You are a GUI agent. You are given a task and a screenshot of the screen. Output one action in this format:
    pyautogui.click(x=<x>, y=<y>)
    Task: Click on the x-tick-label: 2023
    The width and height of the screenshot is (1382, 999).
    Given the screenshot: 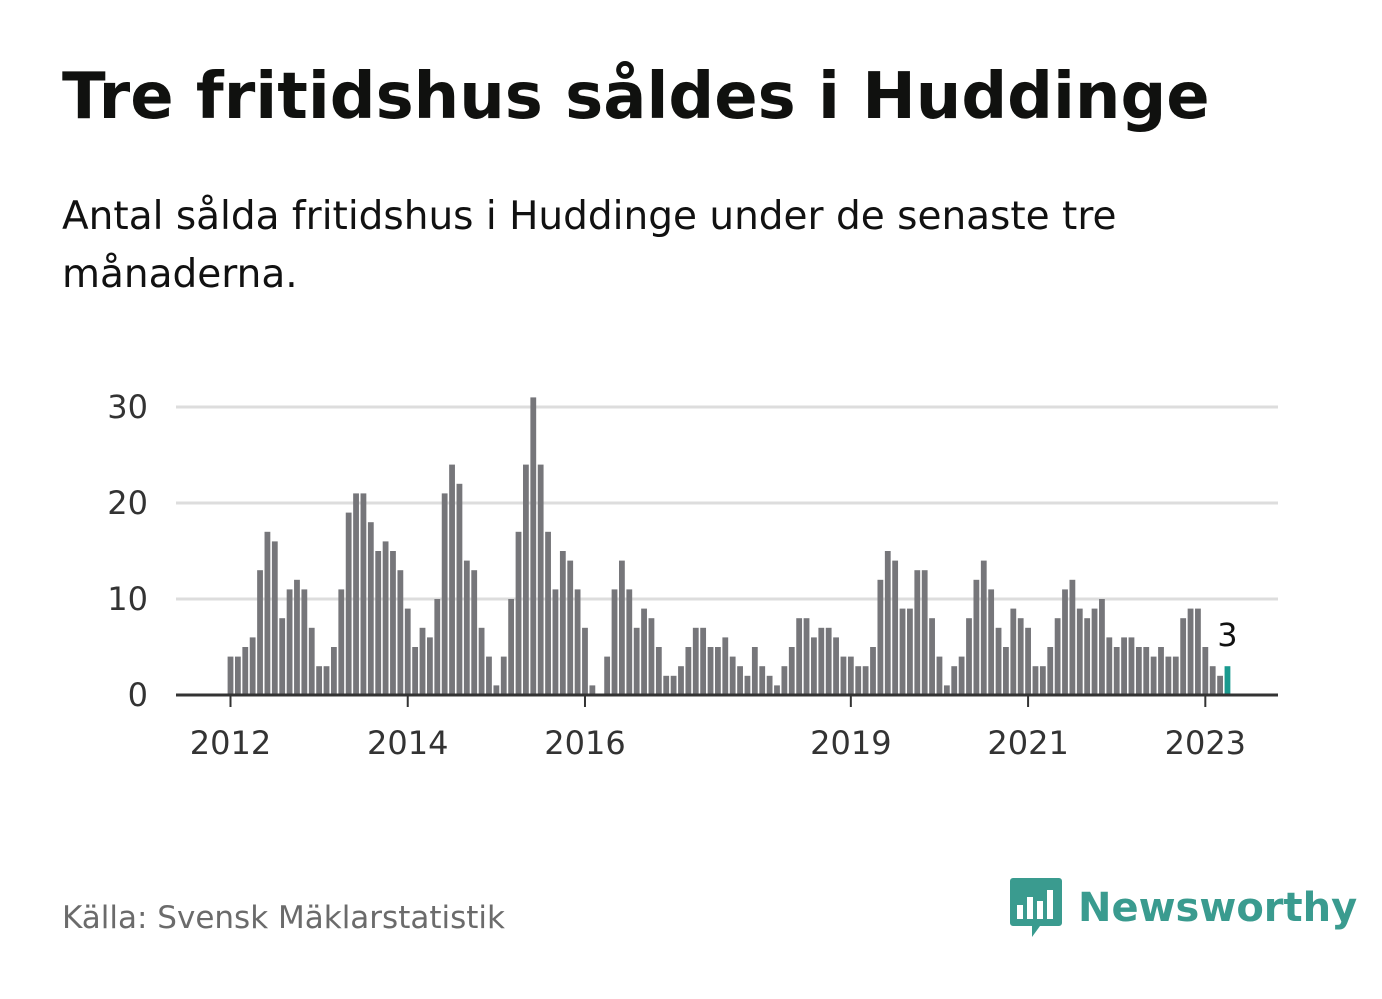 What is the action you would take?
    pyautogui.click(x=1205, y=743)
    